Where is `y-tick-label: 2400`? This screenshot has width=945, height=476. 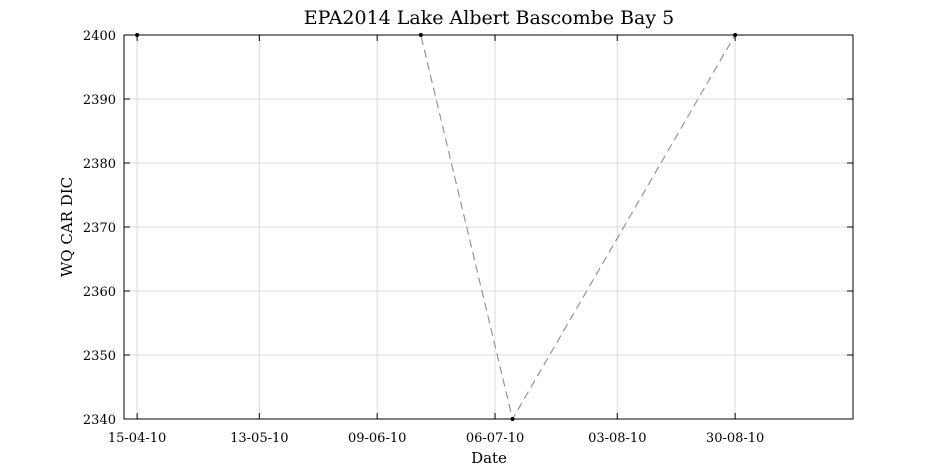
y-tick-label: 2400 is located at coordinates (99, 36).